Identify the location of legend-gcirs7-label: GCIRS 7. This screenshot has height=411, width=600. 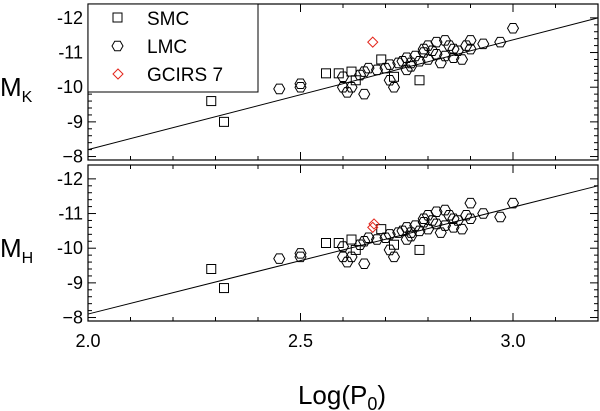
(185, 75).